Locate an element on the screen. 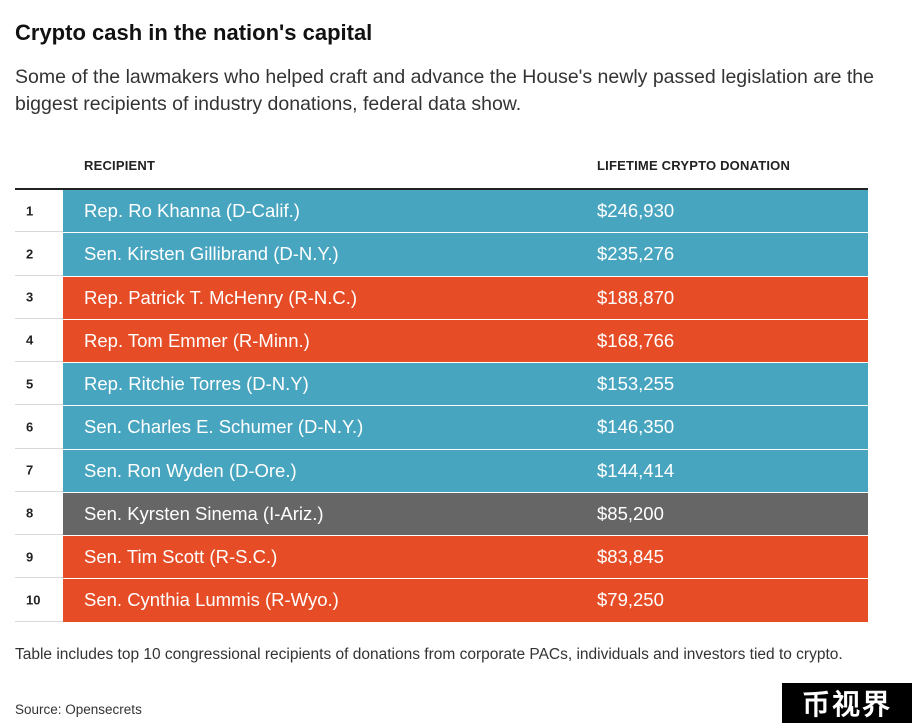 This screenshot has height=723, width=912. party-color-band: Rep. Patrick T. McHenry (R-N.C.) $188,870 is located at coordinates (465, 297).